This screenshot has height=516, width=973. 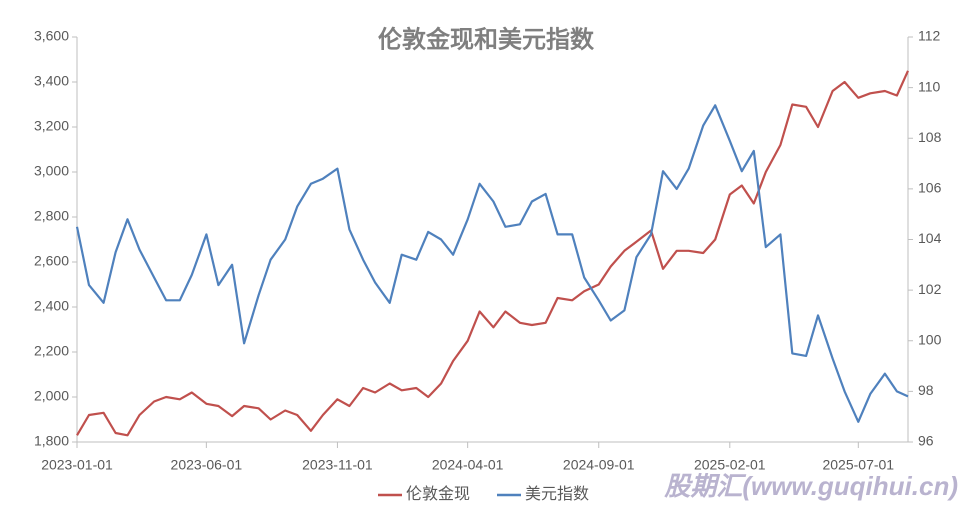 I want to click on x-tick-label: 2023-11-01, so click(x=337, y=465).